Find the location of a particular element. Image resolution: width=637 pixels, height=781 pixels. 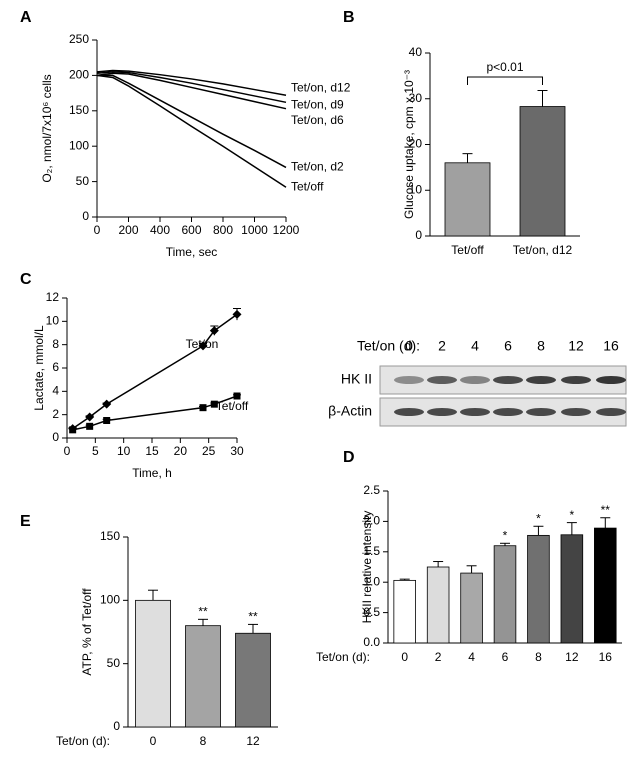

blot-lane: 0 is located at coordinates (409, 346).